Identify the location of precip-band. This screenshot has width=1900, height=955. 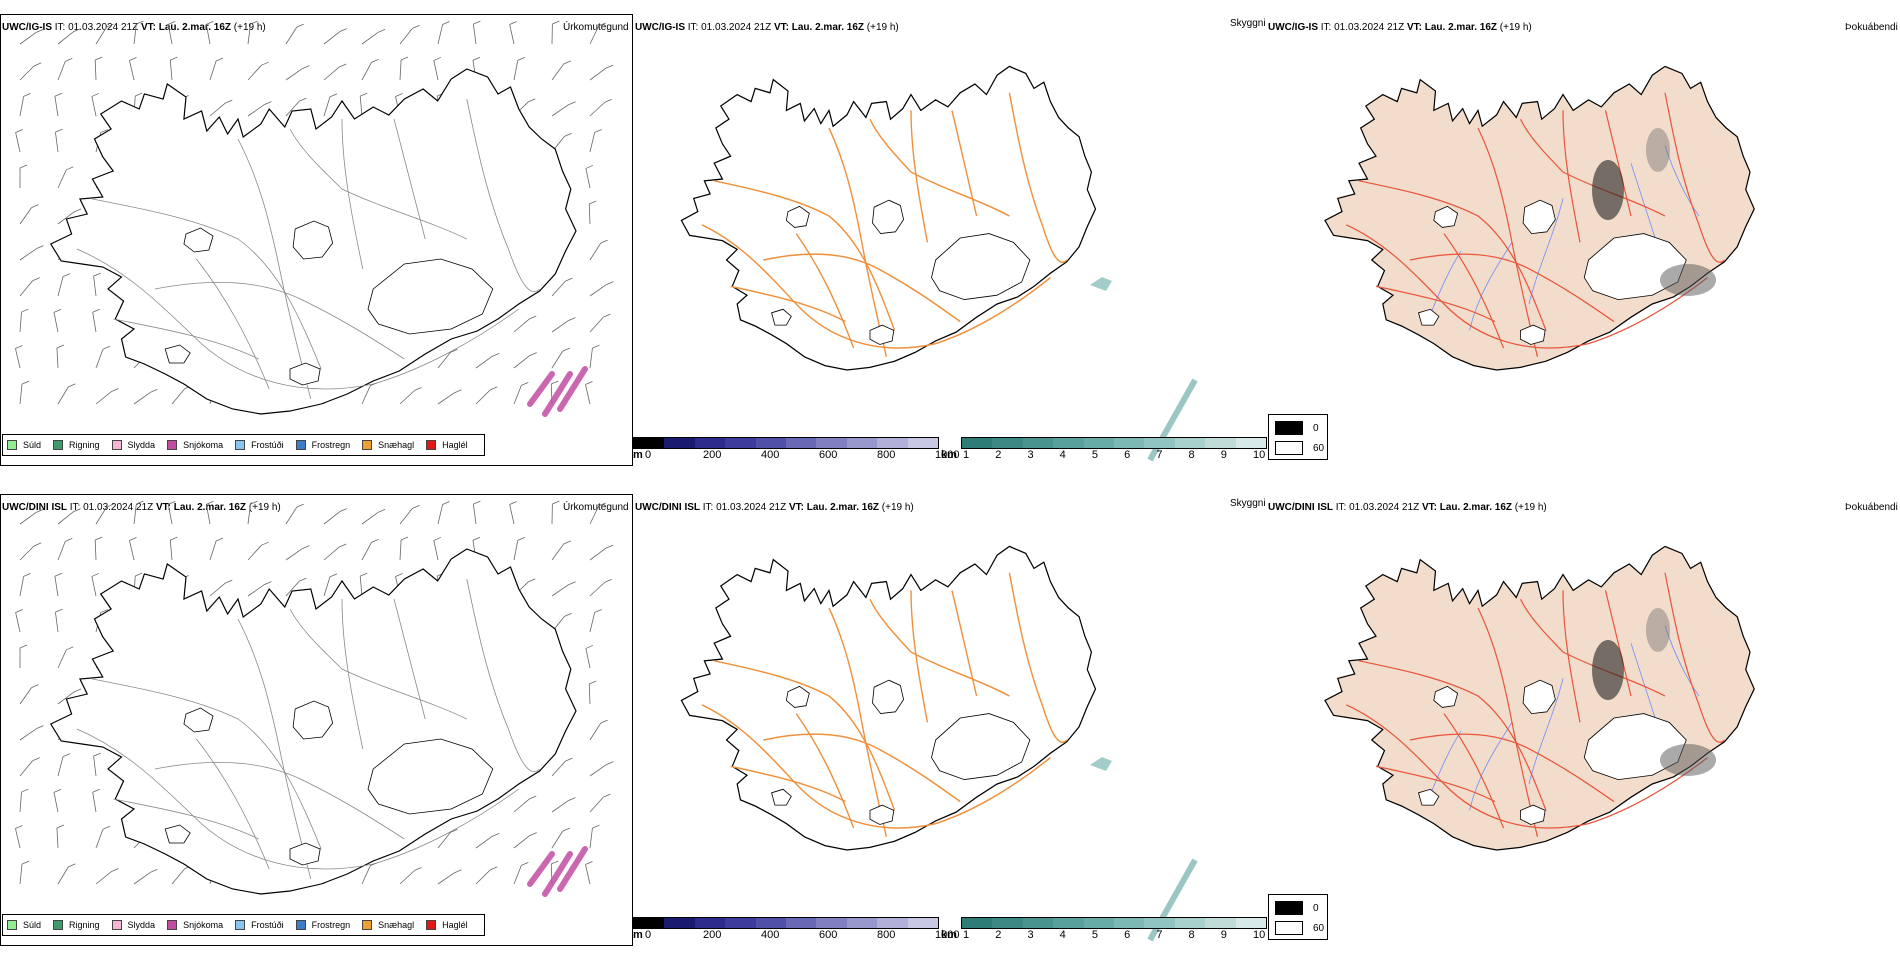
(541, 389).